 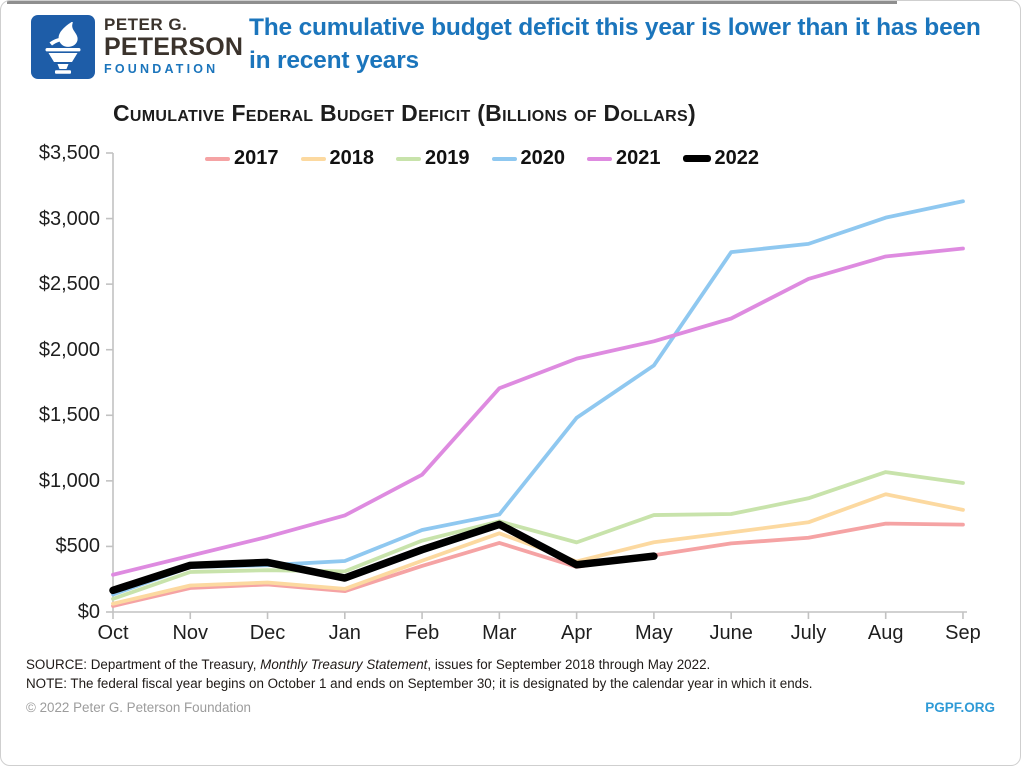 What do you see at coordinates (69, 218) in the screenshot?
I see `y-axis-label: $3,000` at bounding box center [69, 218].